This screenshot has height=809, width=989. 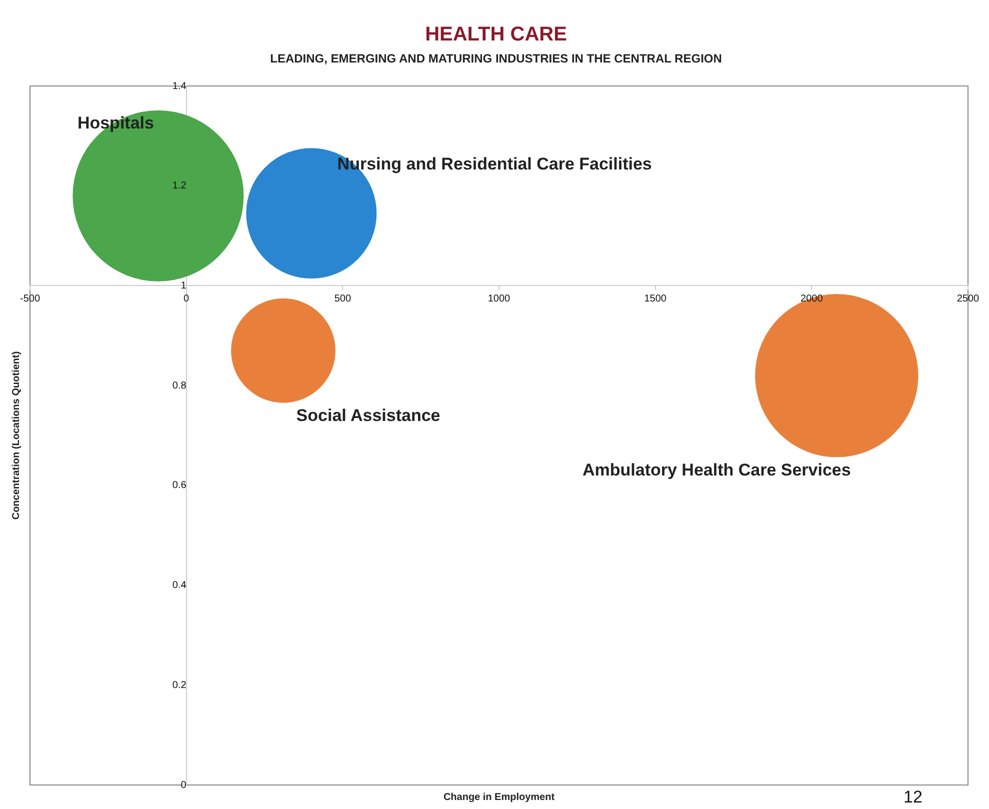 I want to click on x-axis-title: Change in Employment, so click(x=499, y=797).